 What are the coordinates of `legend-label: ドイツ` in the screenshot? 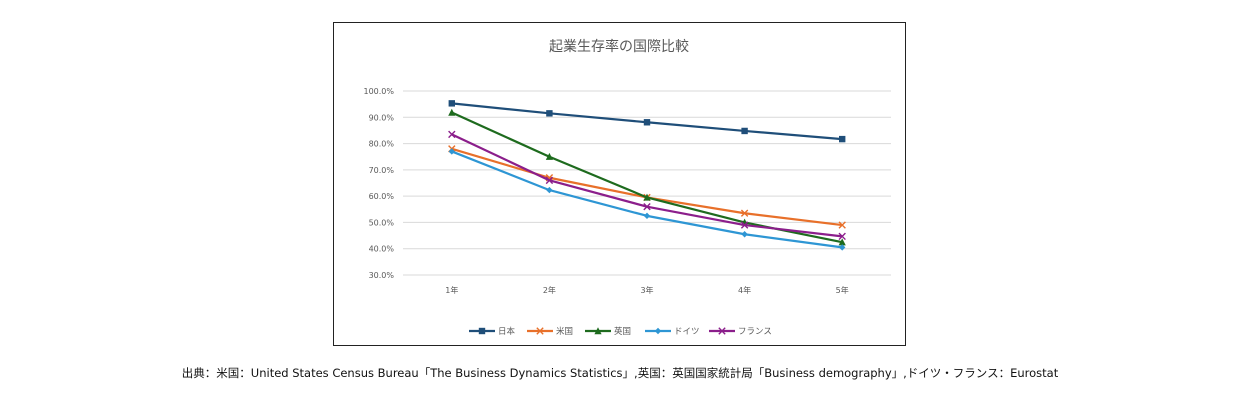 It's located at (687, 332).